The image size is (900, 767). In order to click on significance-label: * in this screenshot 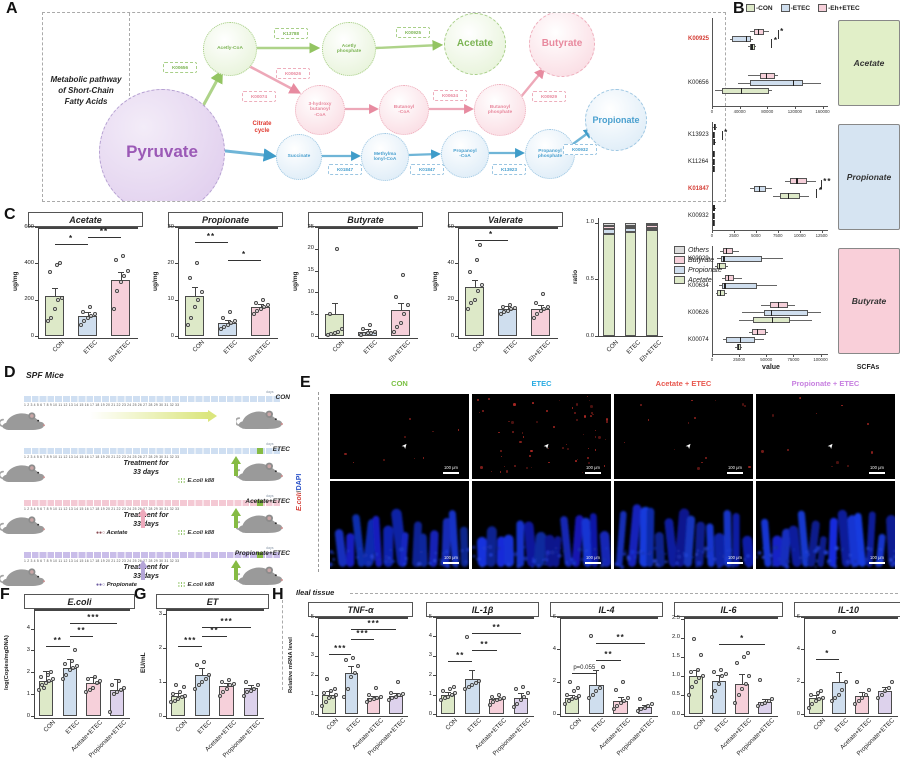, I will do `click(244, 254)`.